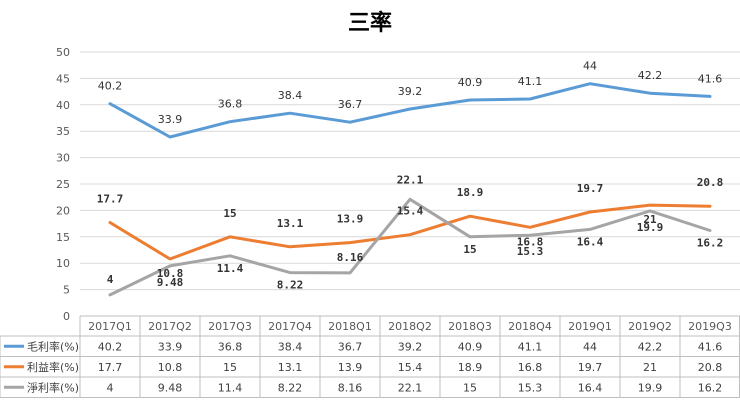 The height and width of the screenshot is (401, 740). Describe the element at coordinates (170, 387) in the screenshot. I see `table-cell: 9.48` at that location.